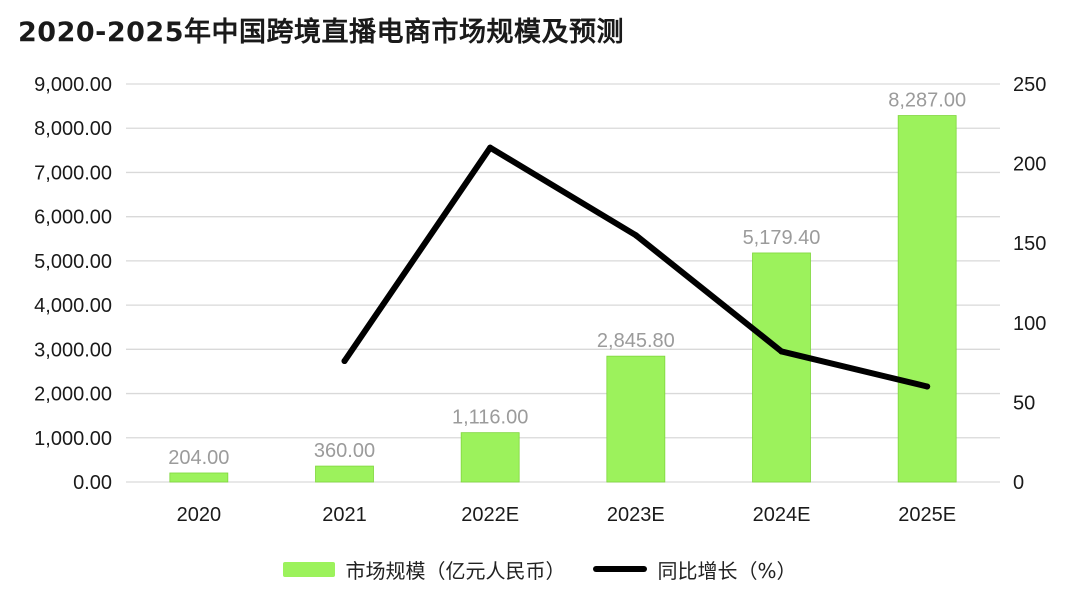 This screenshot has width=1080, height=613. I want to click on legend-item-yoy-growth: 同比增长（%）, so click(695, 569).